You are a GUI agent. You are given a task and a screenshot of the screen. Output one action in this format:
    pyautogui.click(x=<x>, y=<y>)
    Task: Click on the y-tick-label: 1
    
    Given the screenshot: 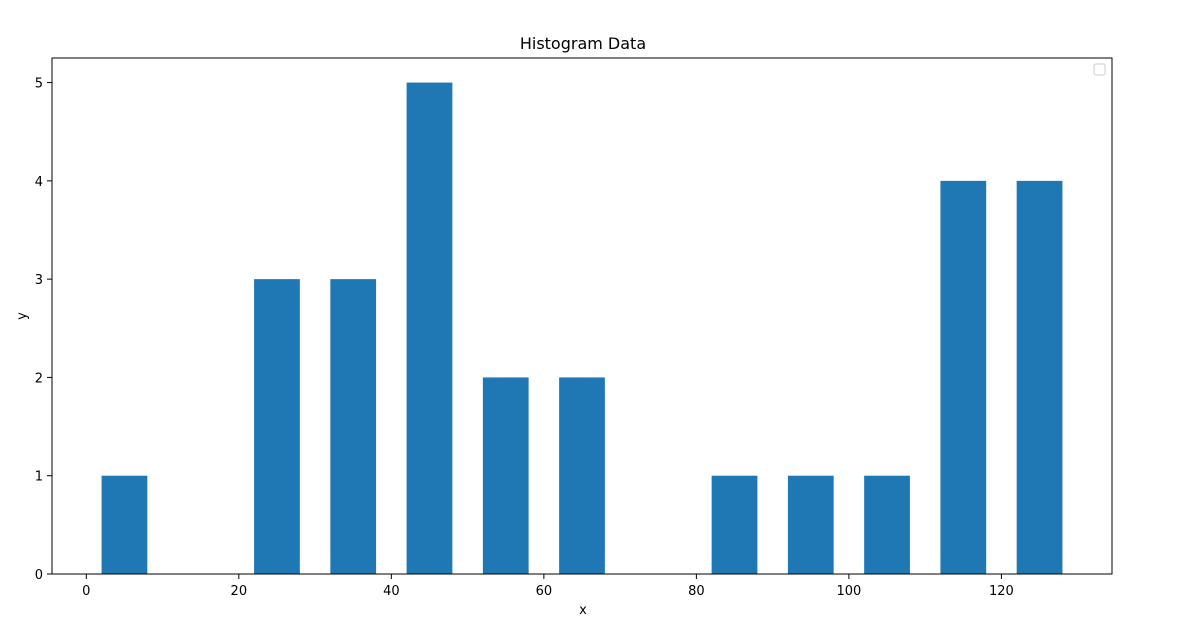 What is the action you would take?
    pyautogui.click(x=39, y=477)
    